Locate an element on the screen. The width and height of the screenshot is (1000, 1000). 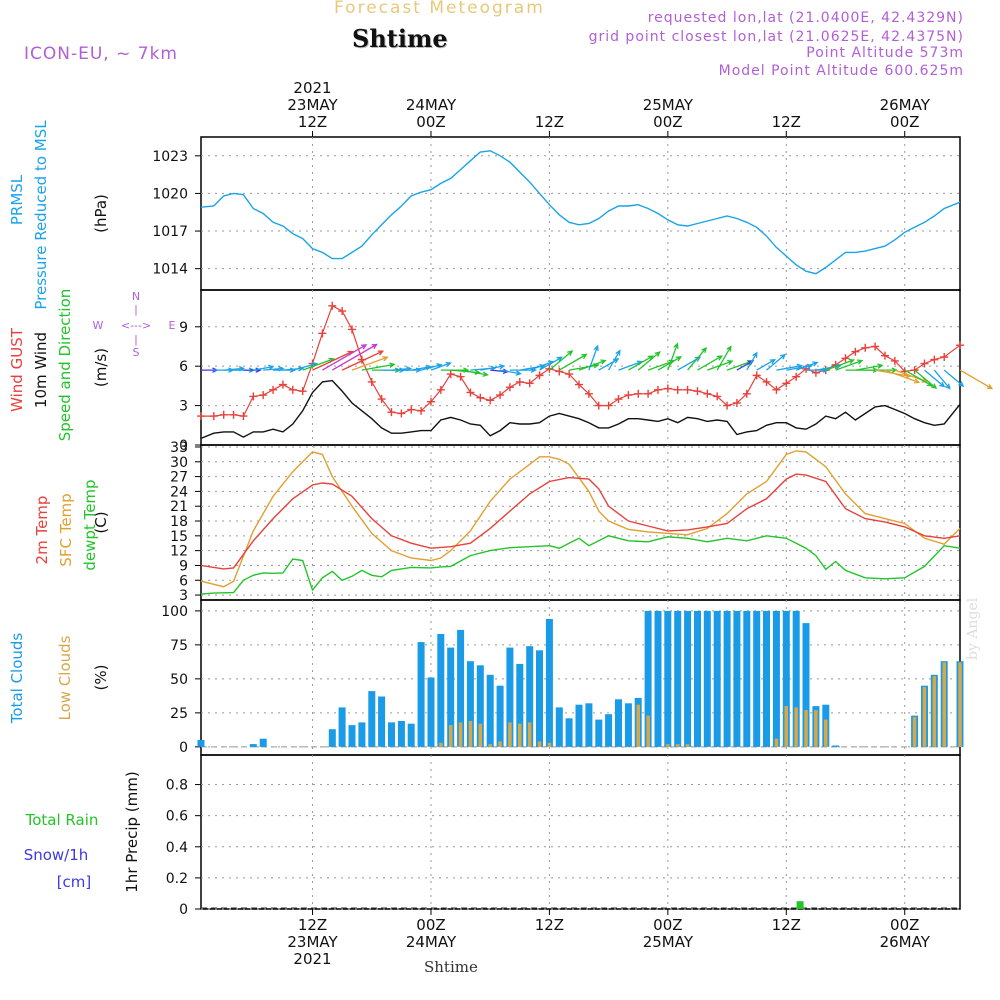
pressure-y-tick-label: 1023 is located at coordinates (170, 157).